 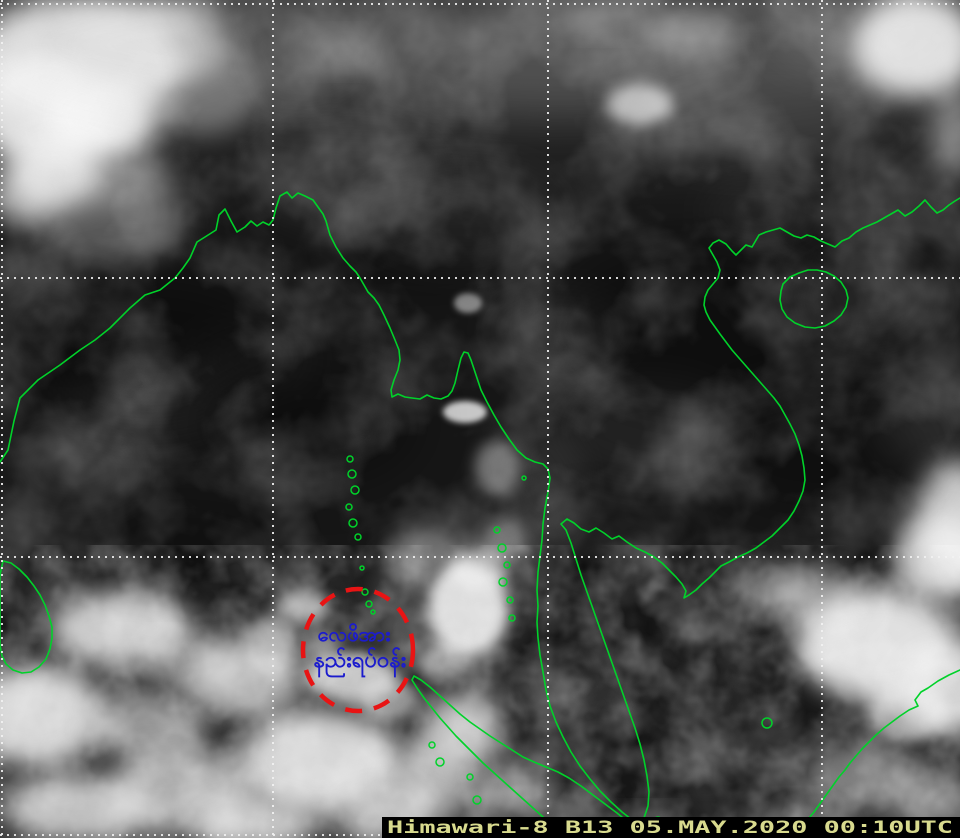 What do you see at coordinates (354, 634) in the screenshot?
I see `annotation-text-line1: လေဖိအား` at bounding box center [354, 634].